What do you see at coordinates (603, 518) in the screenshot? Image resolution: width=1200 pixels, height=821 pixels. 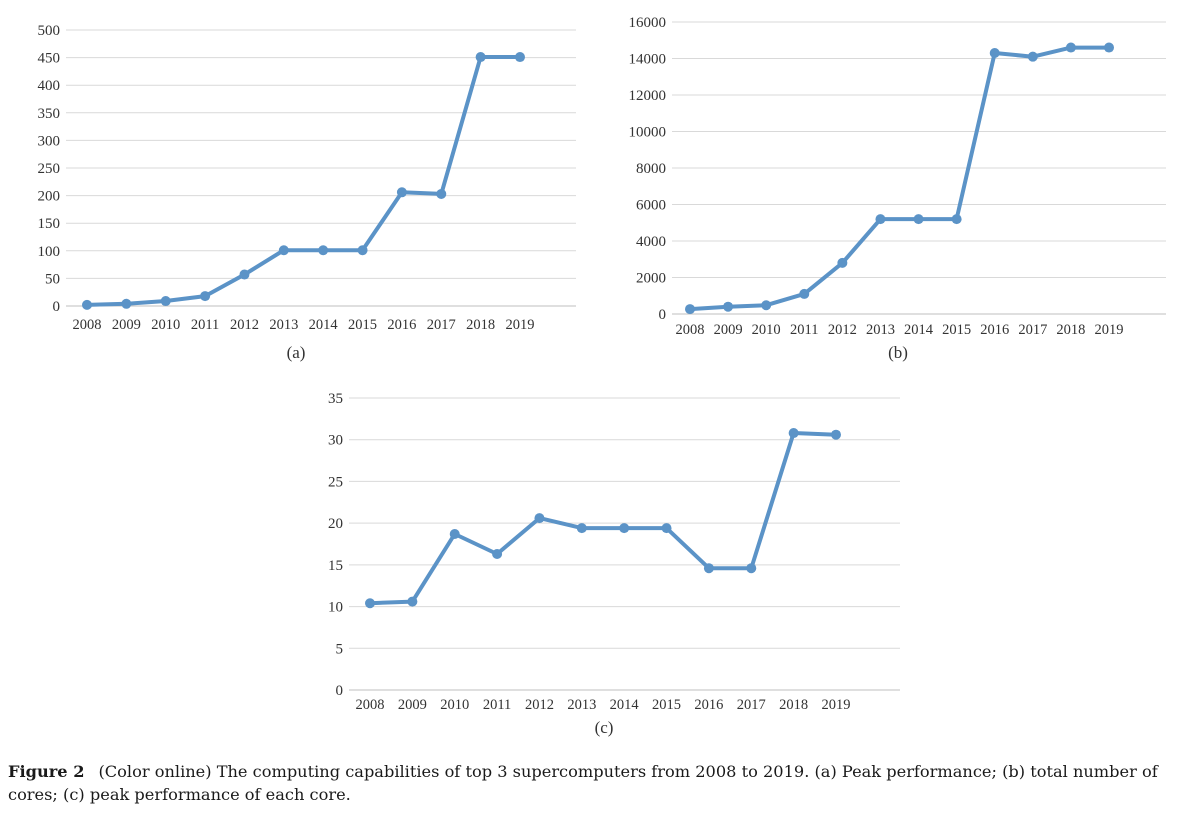 I see `c-series-line` at bounding box center [603, 518].